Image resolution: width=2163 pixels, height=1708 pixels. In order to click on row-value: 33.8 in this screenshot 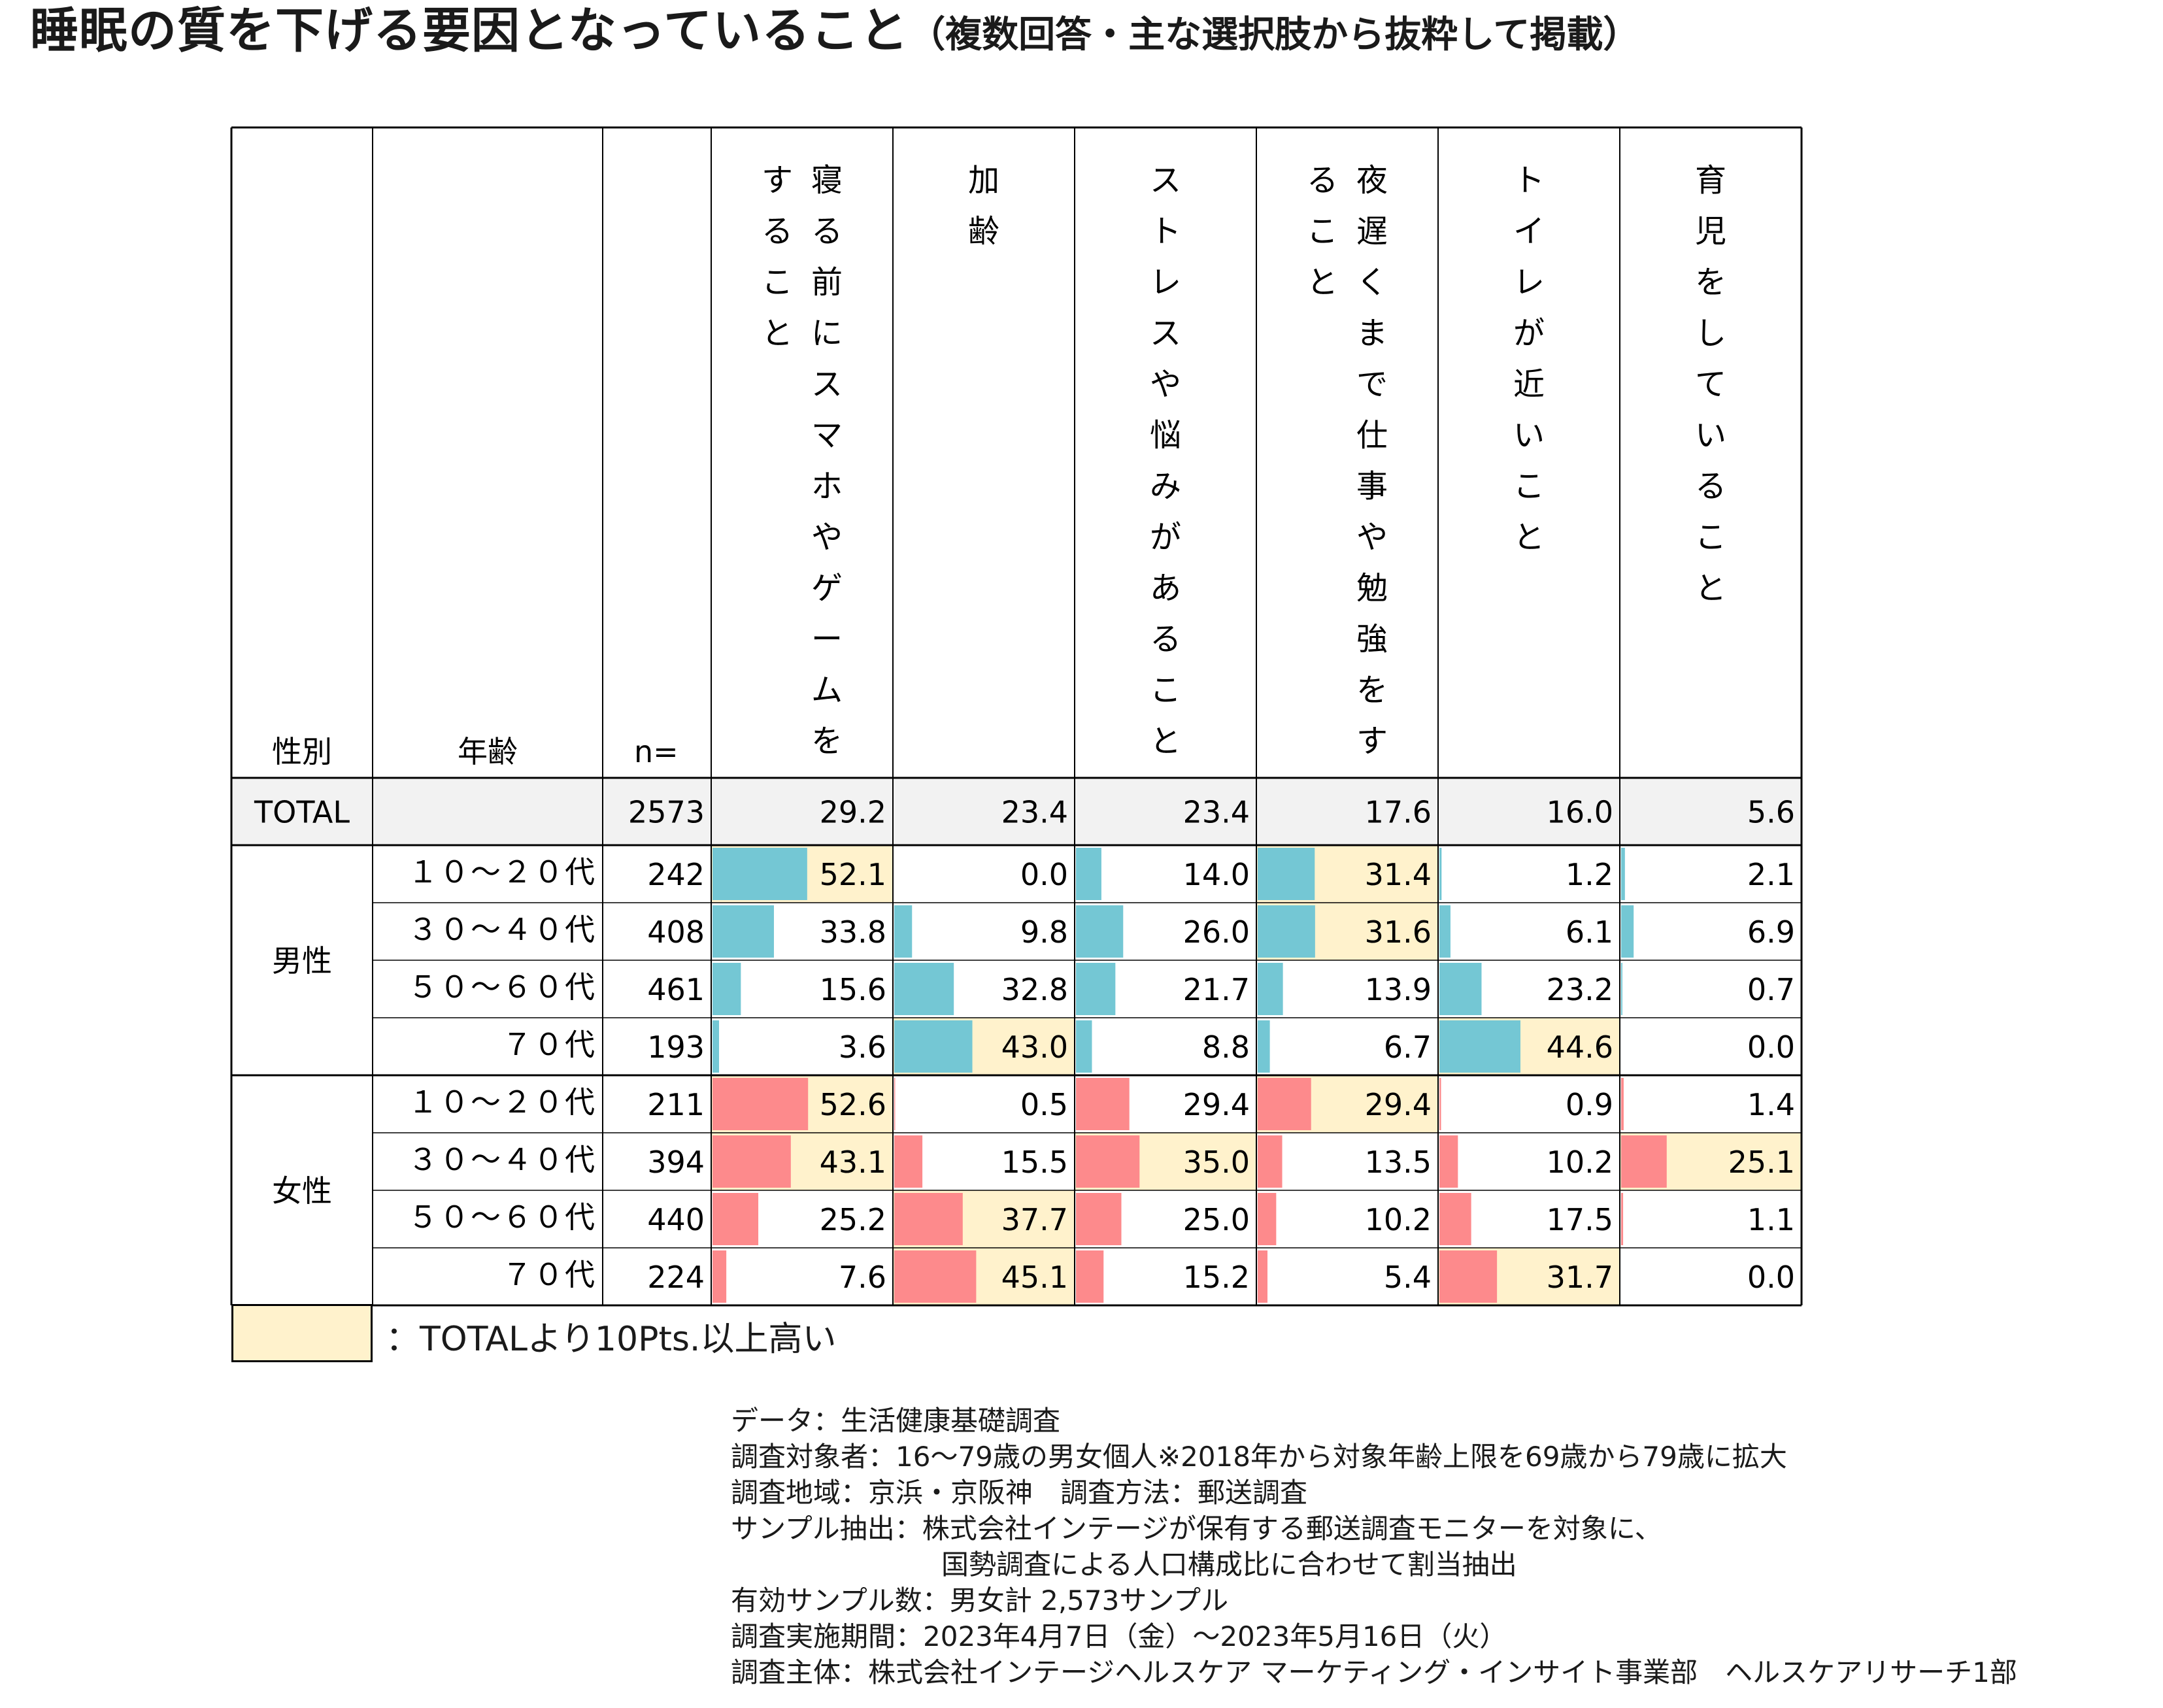, I will do `click(853, 932)`.